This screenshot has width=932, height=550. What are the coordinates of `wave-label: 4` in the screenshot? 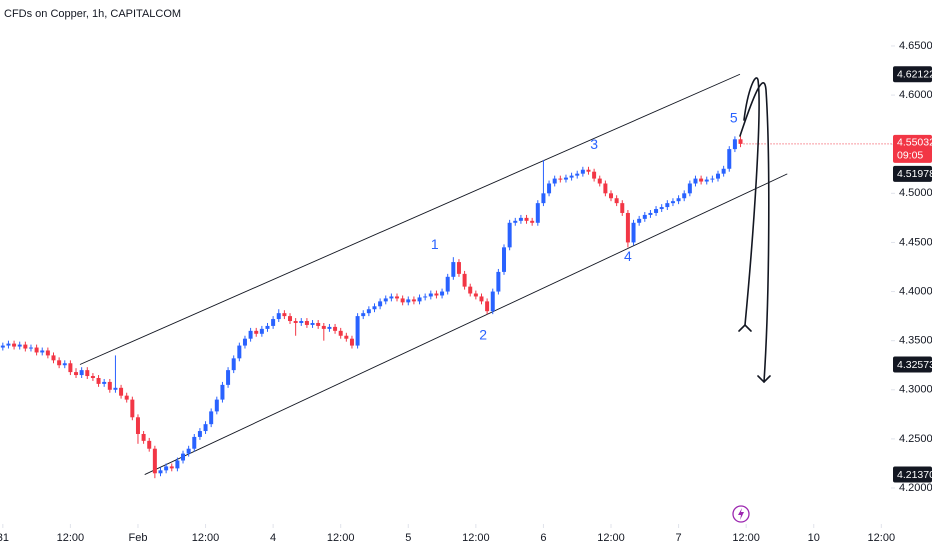 It's located at (628, 256).